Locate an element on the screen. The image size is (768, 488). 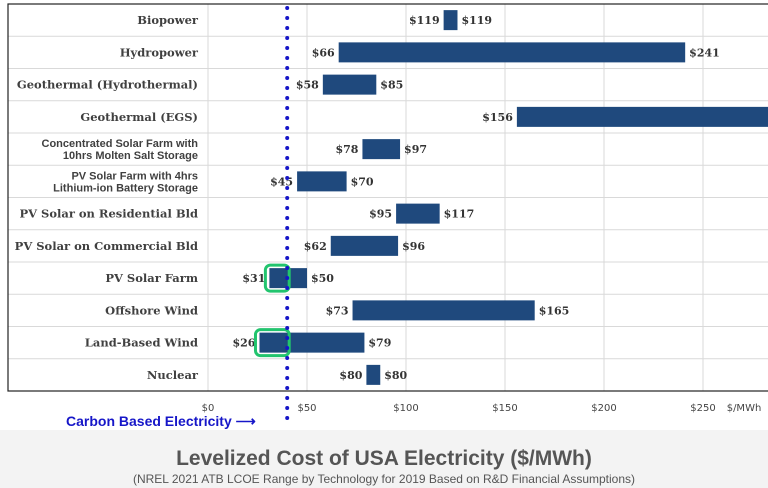
min-value-label: $66 is located at coordinates (323, 52).